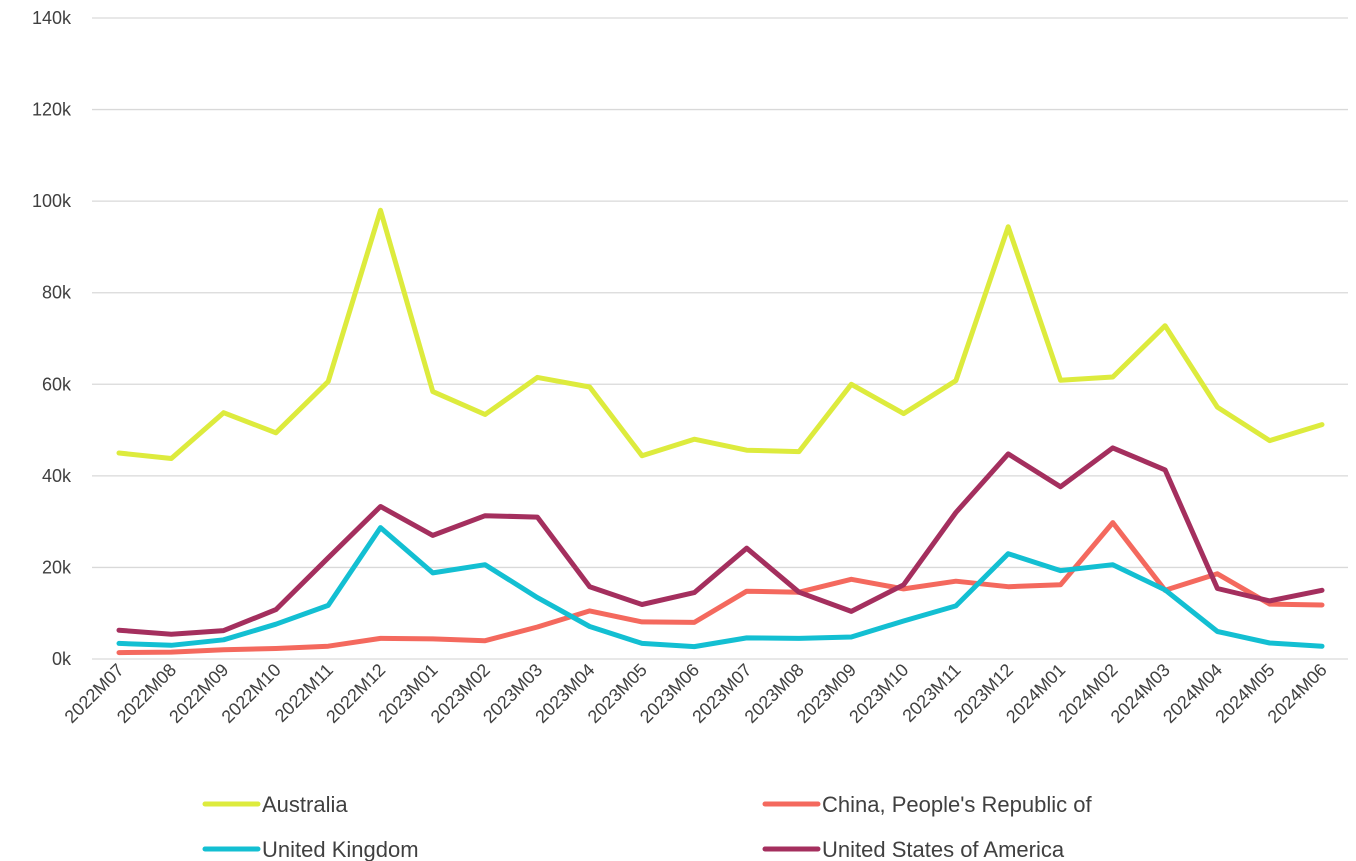  I want to click on legend-label: Australia, so click(305, 804).